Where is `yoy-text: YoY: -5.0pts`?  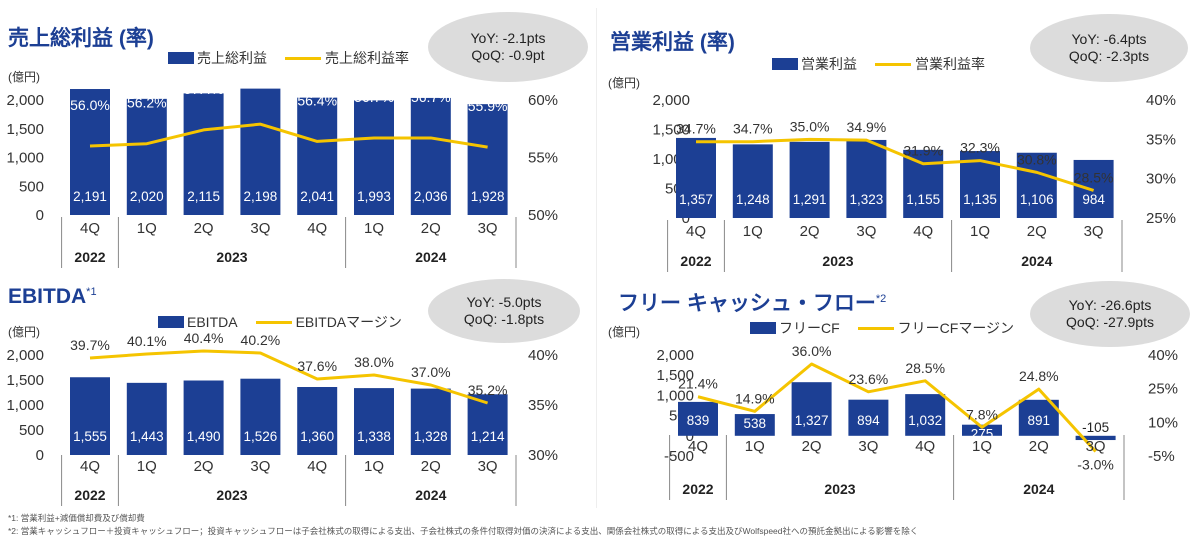 yoy-text: YoY: -5.0pts is located at coordinates (504, 302).